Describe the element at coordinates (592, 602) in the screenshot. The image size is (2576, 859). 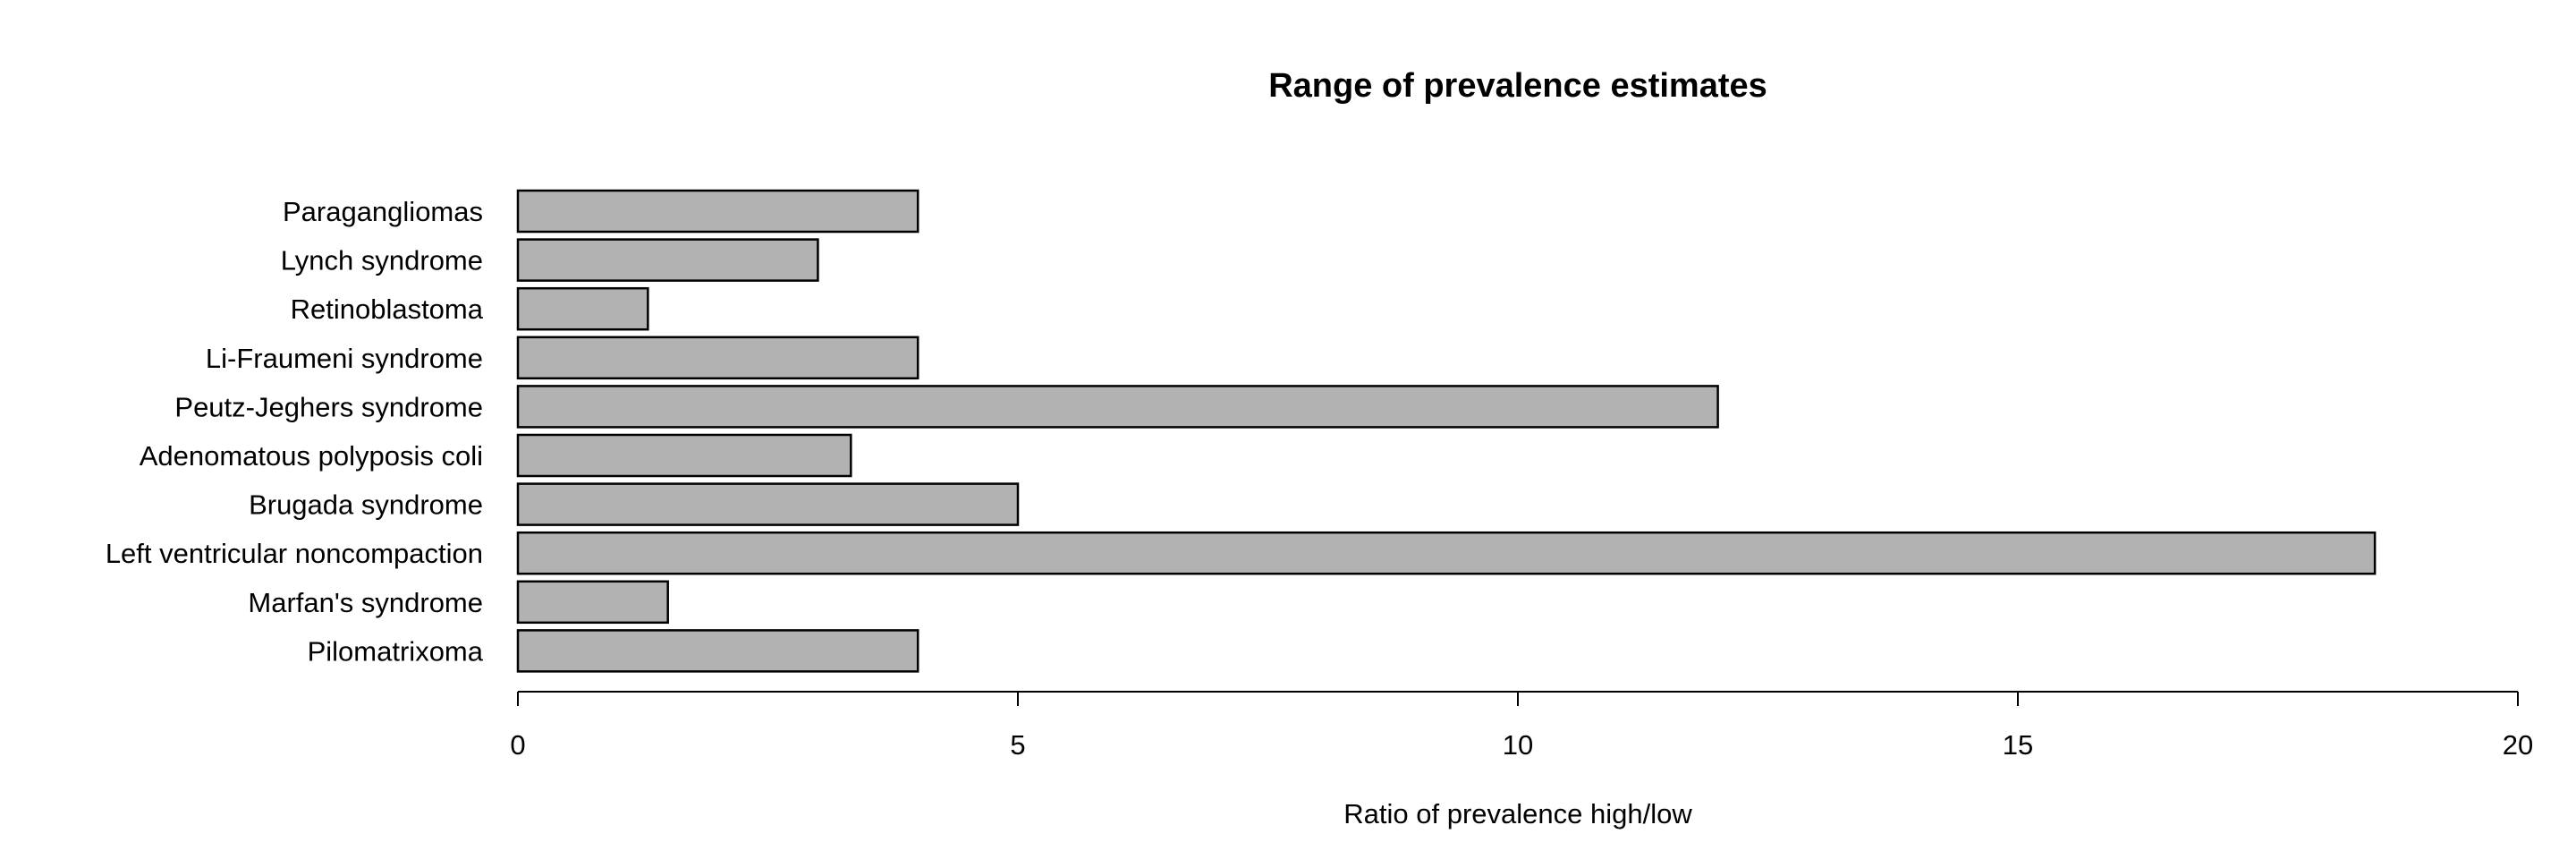
I see `bar-marfan-s-syndrome` at that location.